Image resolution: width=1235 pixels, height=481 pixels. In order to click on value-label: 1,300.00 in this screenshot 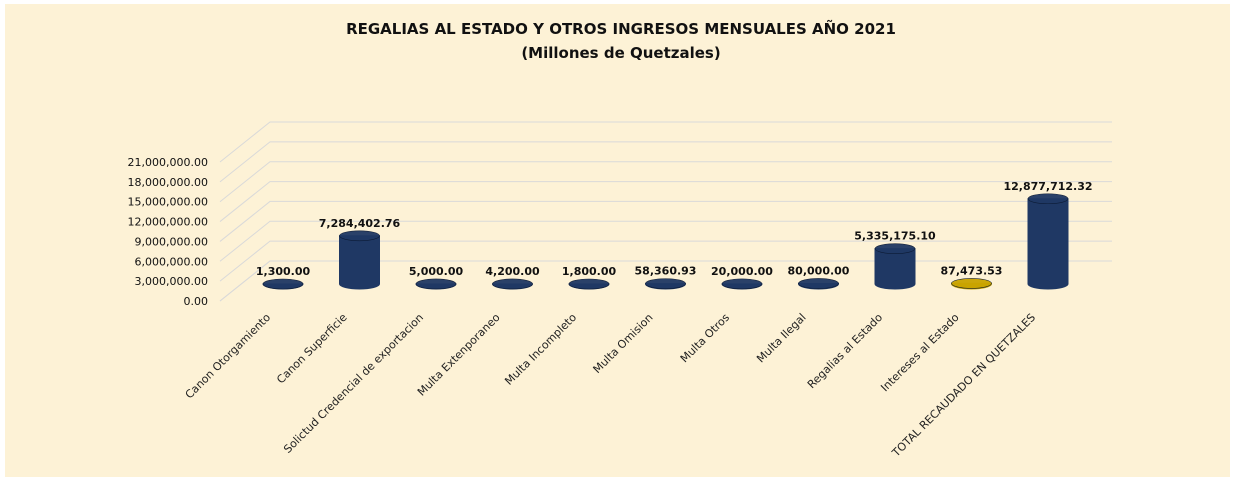, I will do `click(283, 271)`.